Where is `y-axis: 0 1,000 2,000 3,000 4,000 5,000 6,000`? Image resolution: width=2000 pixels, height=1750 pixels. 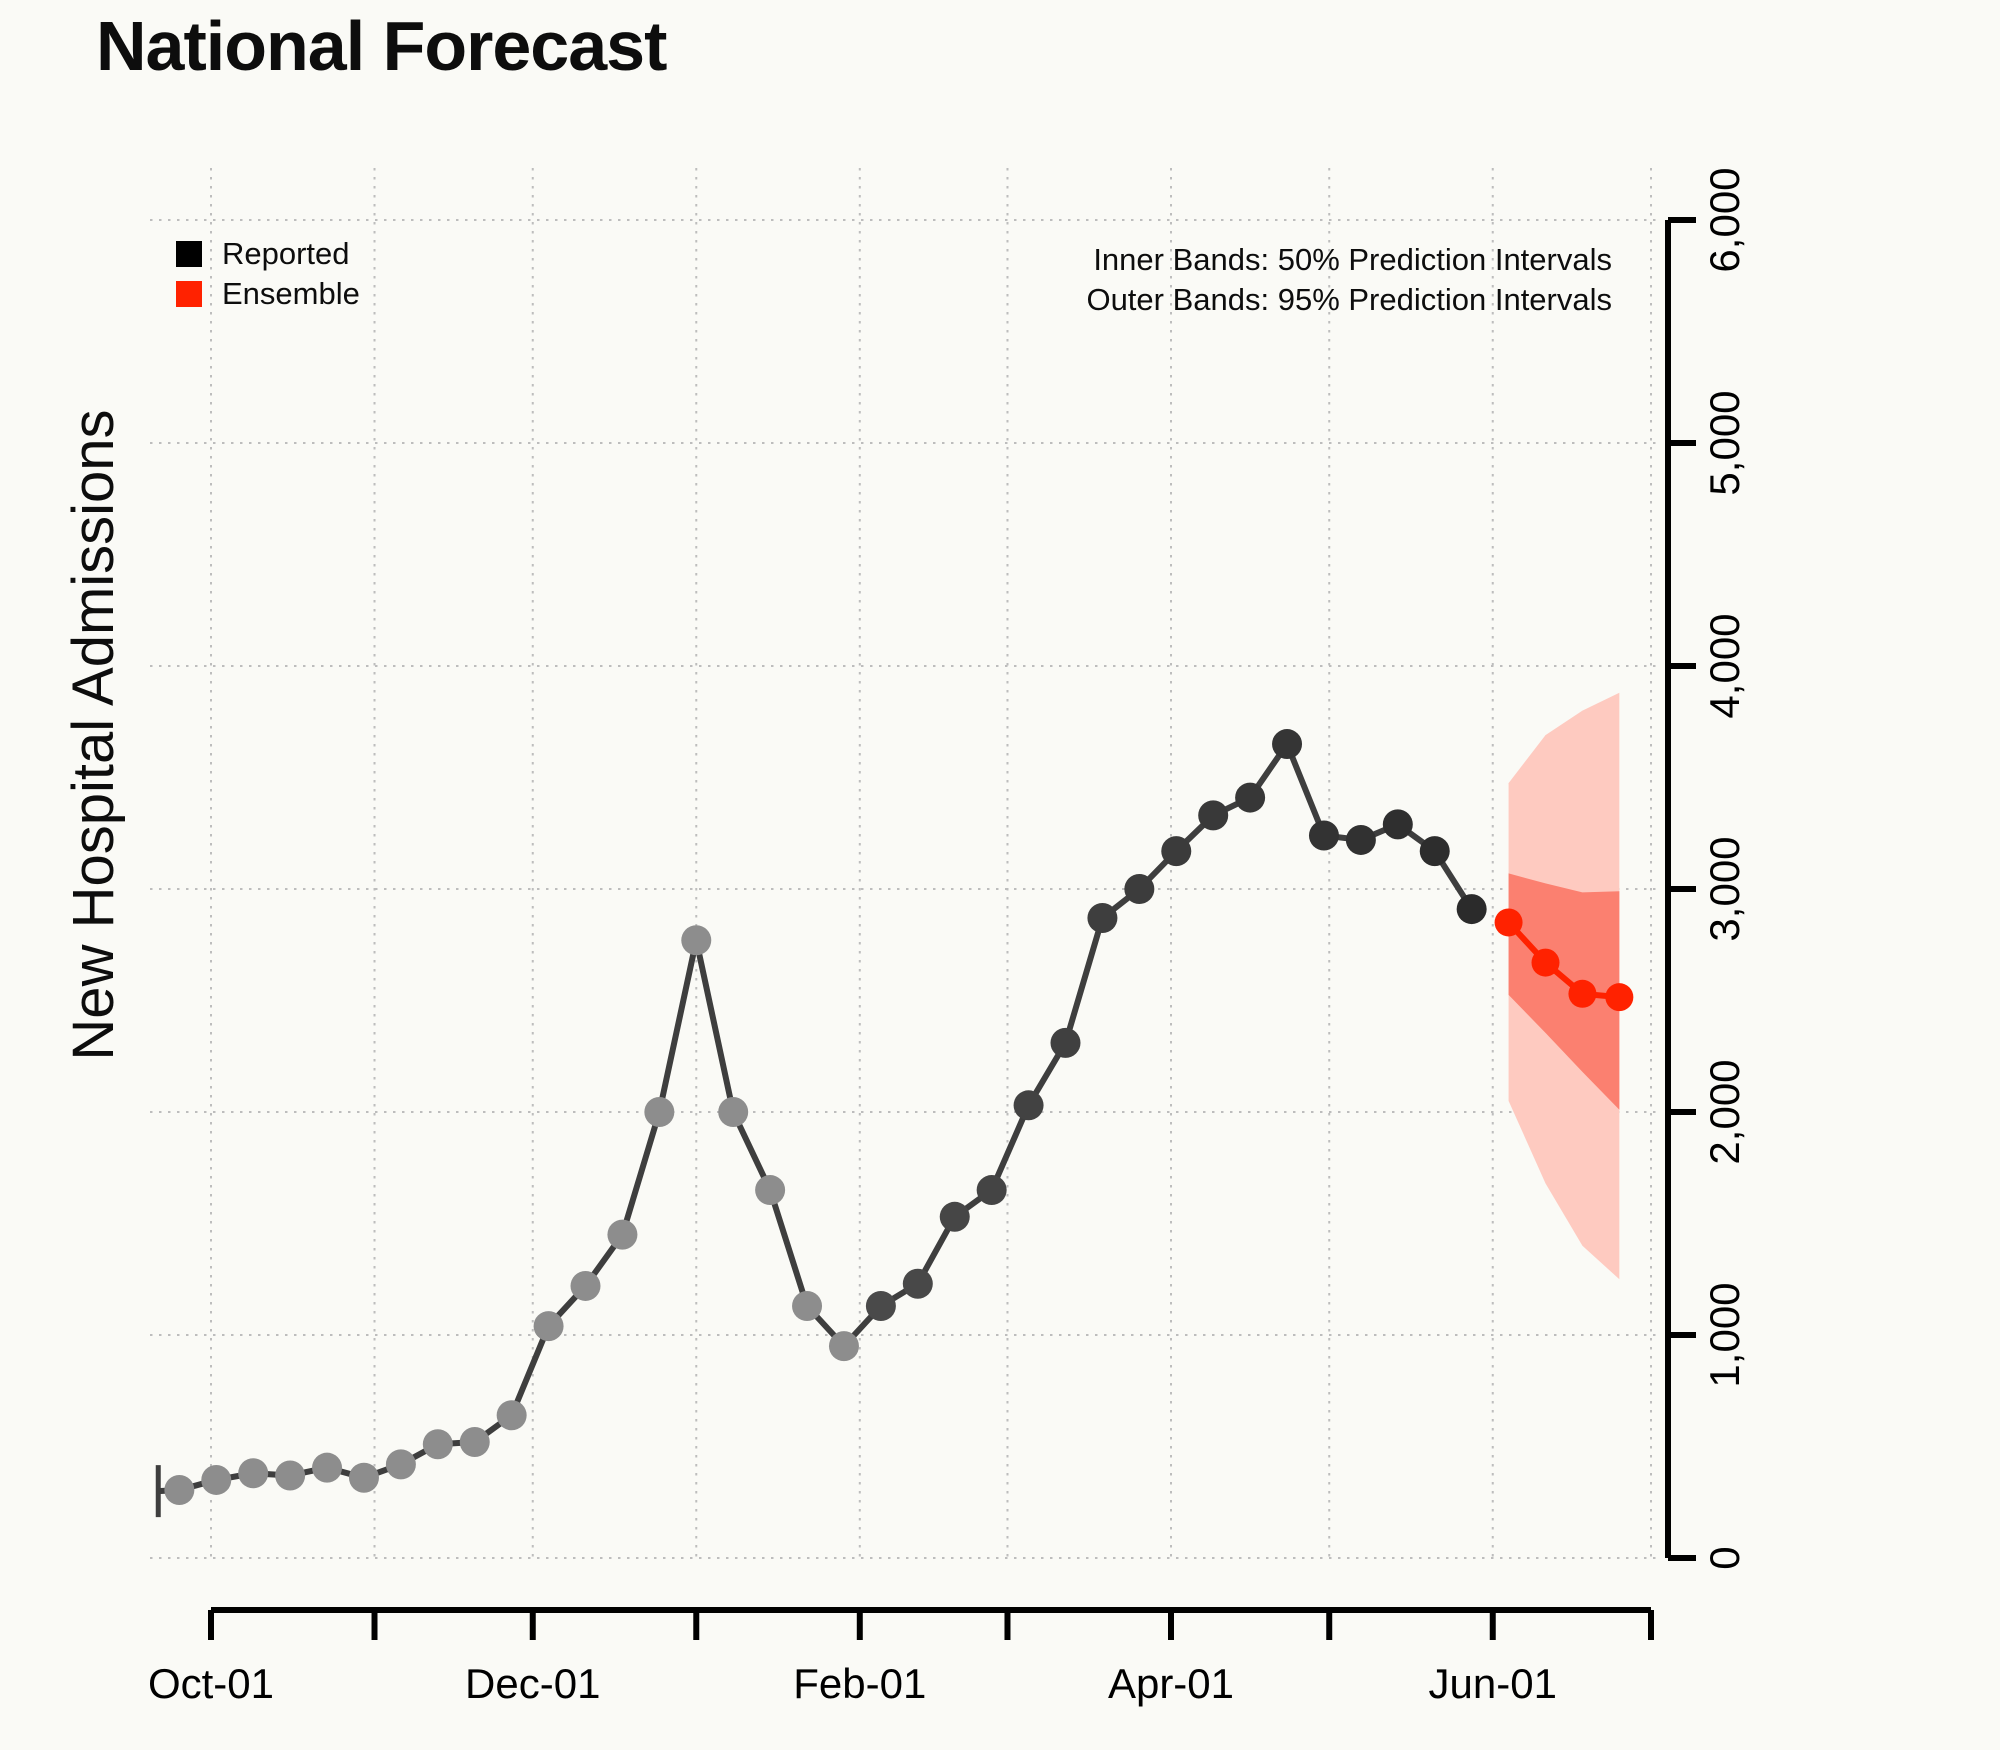 y-axis: 0 1,000 2,000 3,000 4,000 5,000 6,000 is located at coordinates (1706, 868).